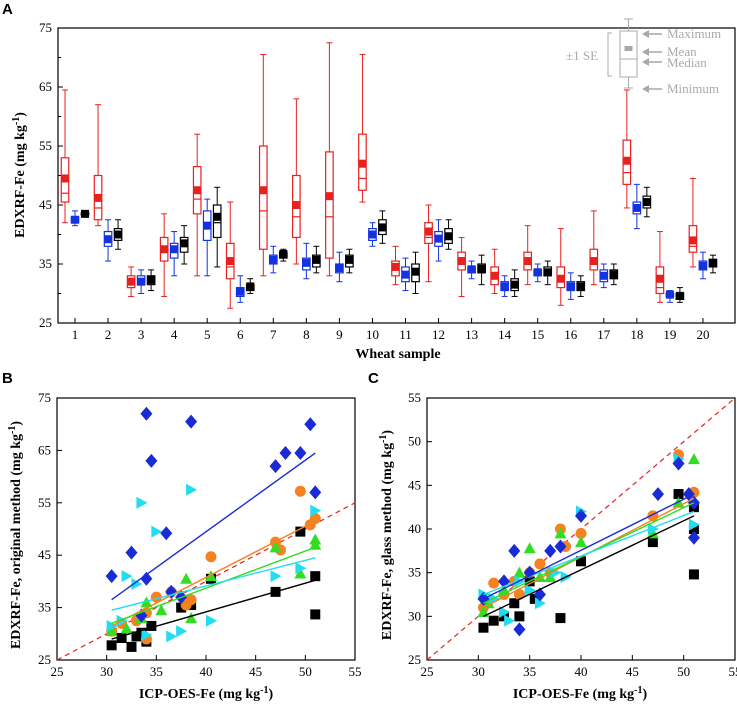  I want to click on y-tick-label: 75, so click(44, 397).